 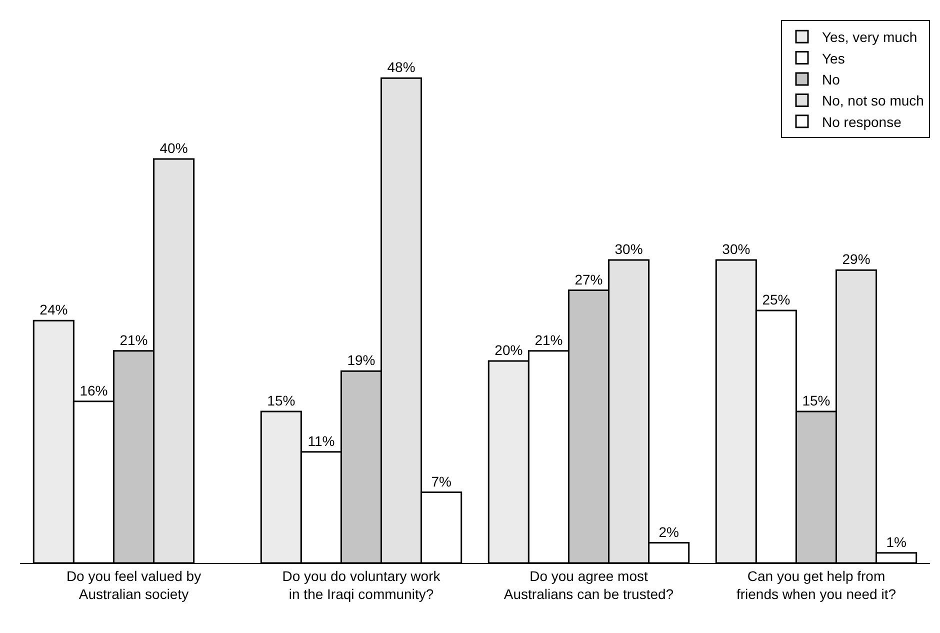 What do you see at coordinates (441, 481) in the screenshot?
I see `data-label: 7%` at bounding box center [441, 481].